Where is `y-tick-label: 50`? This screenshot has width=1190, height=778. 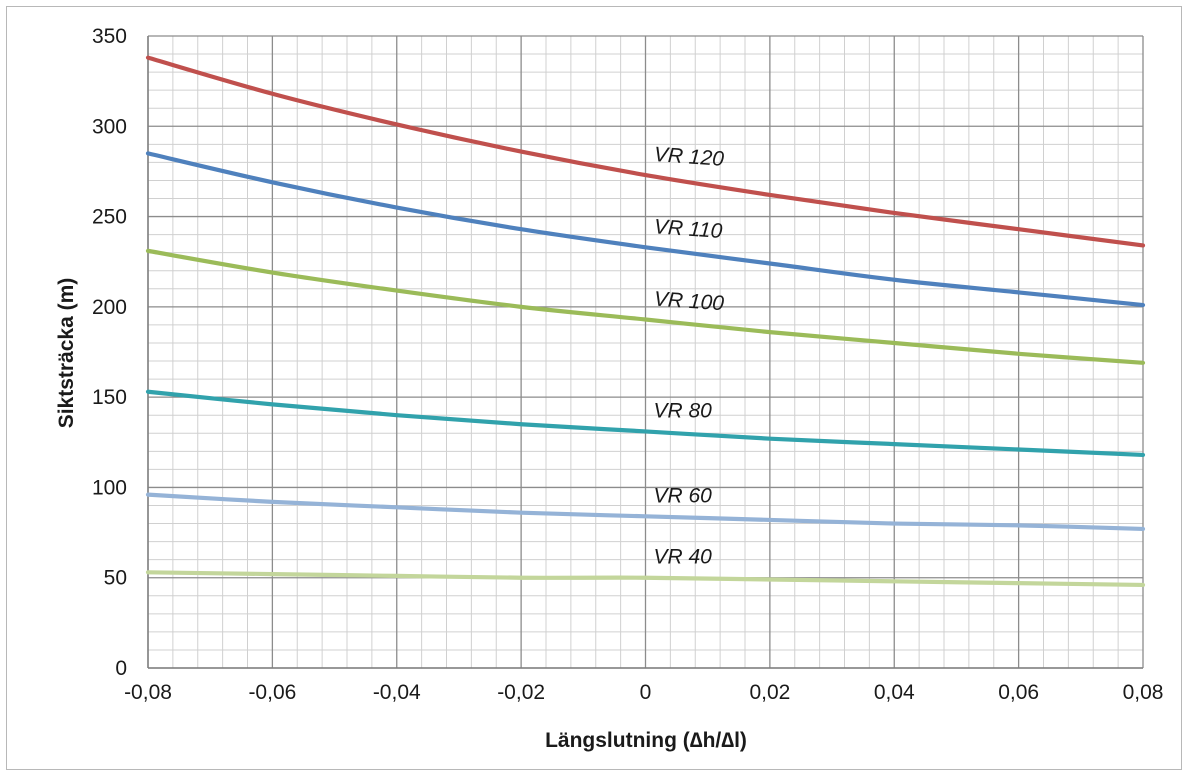 y-tick-label: 50 is located at coordinates (115, 578).